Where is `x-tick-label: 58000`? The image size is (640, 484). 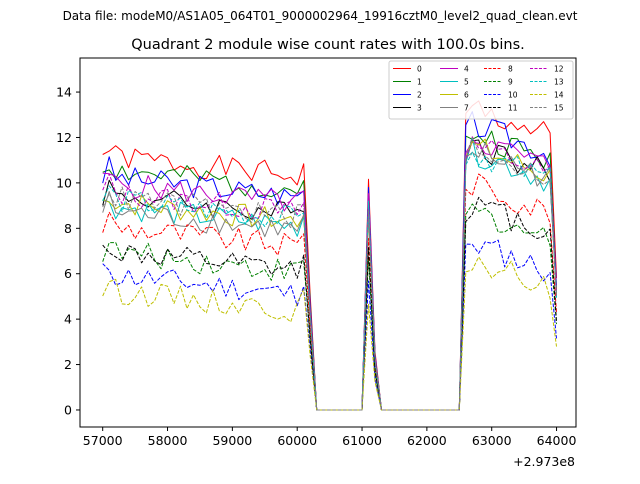
x-tick-label: 58000 is located at coordinates (168, 440).